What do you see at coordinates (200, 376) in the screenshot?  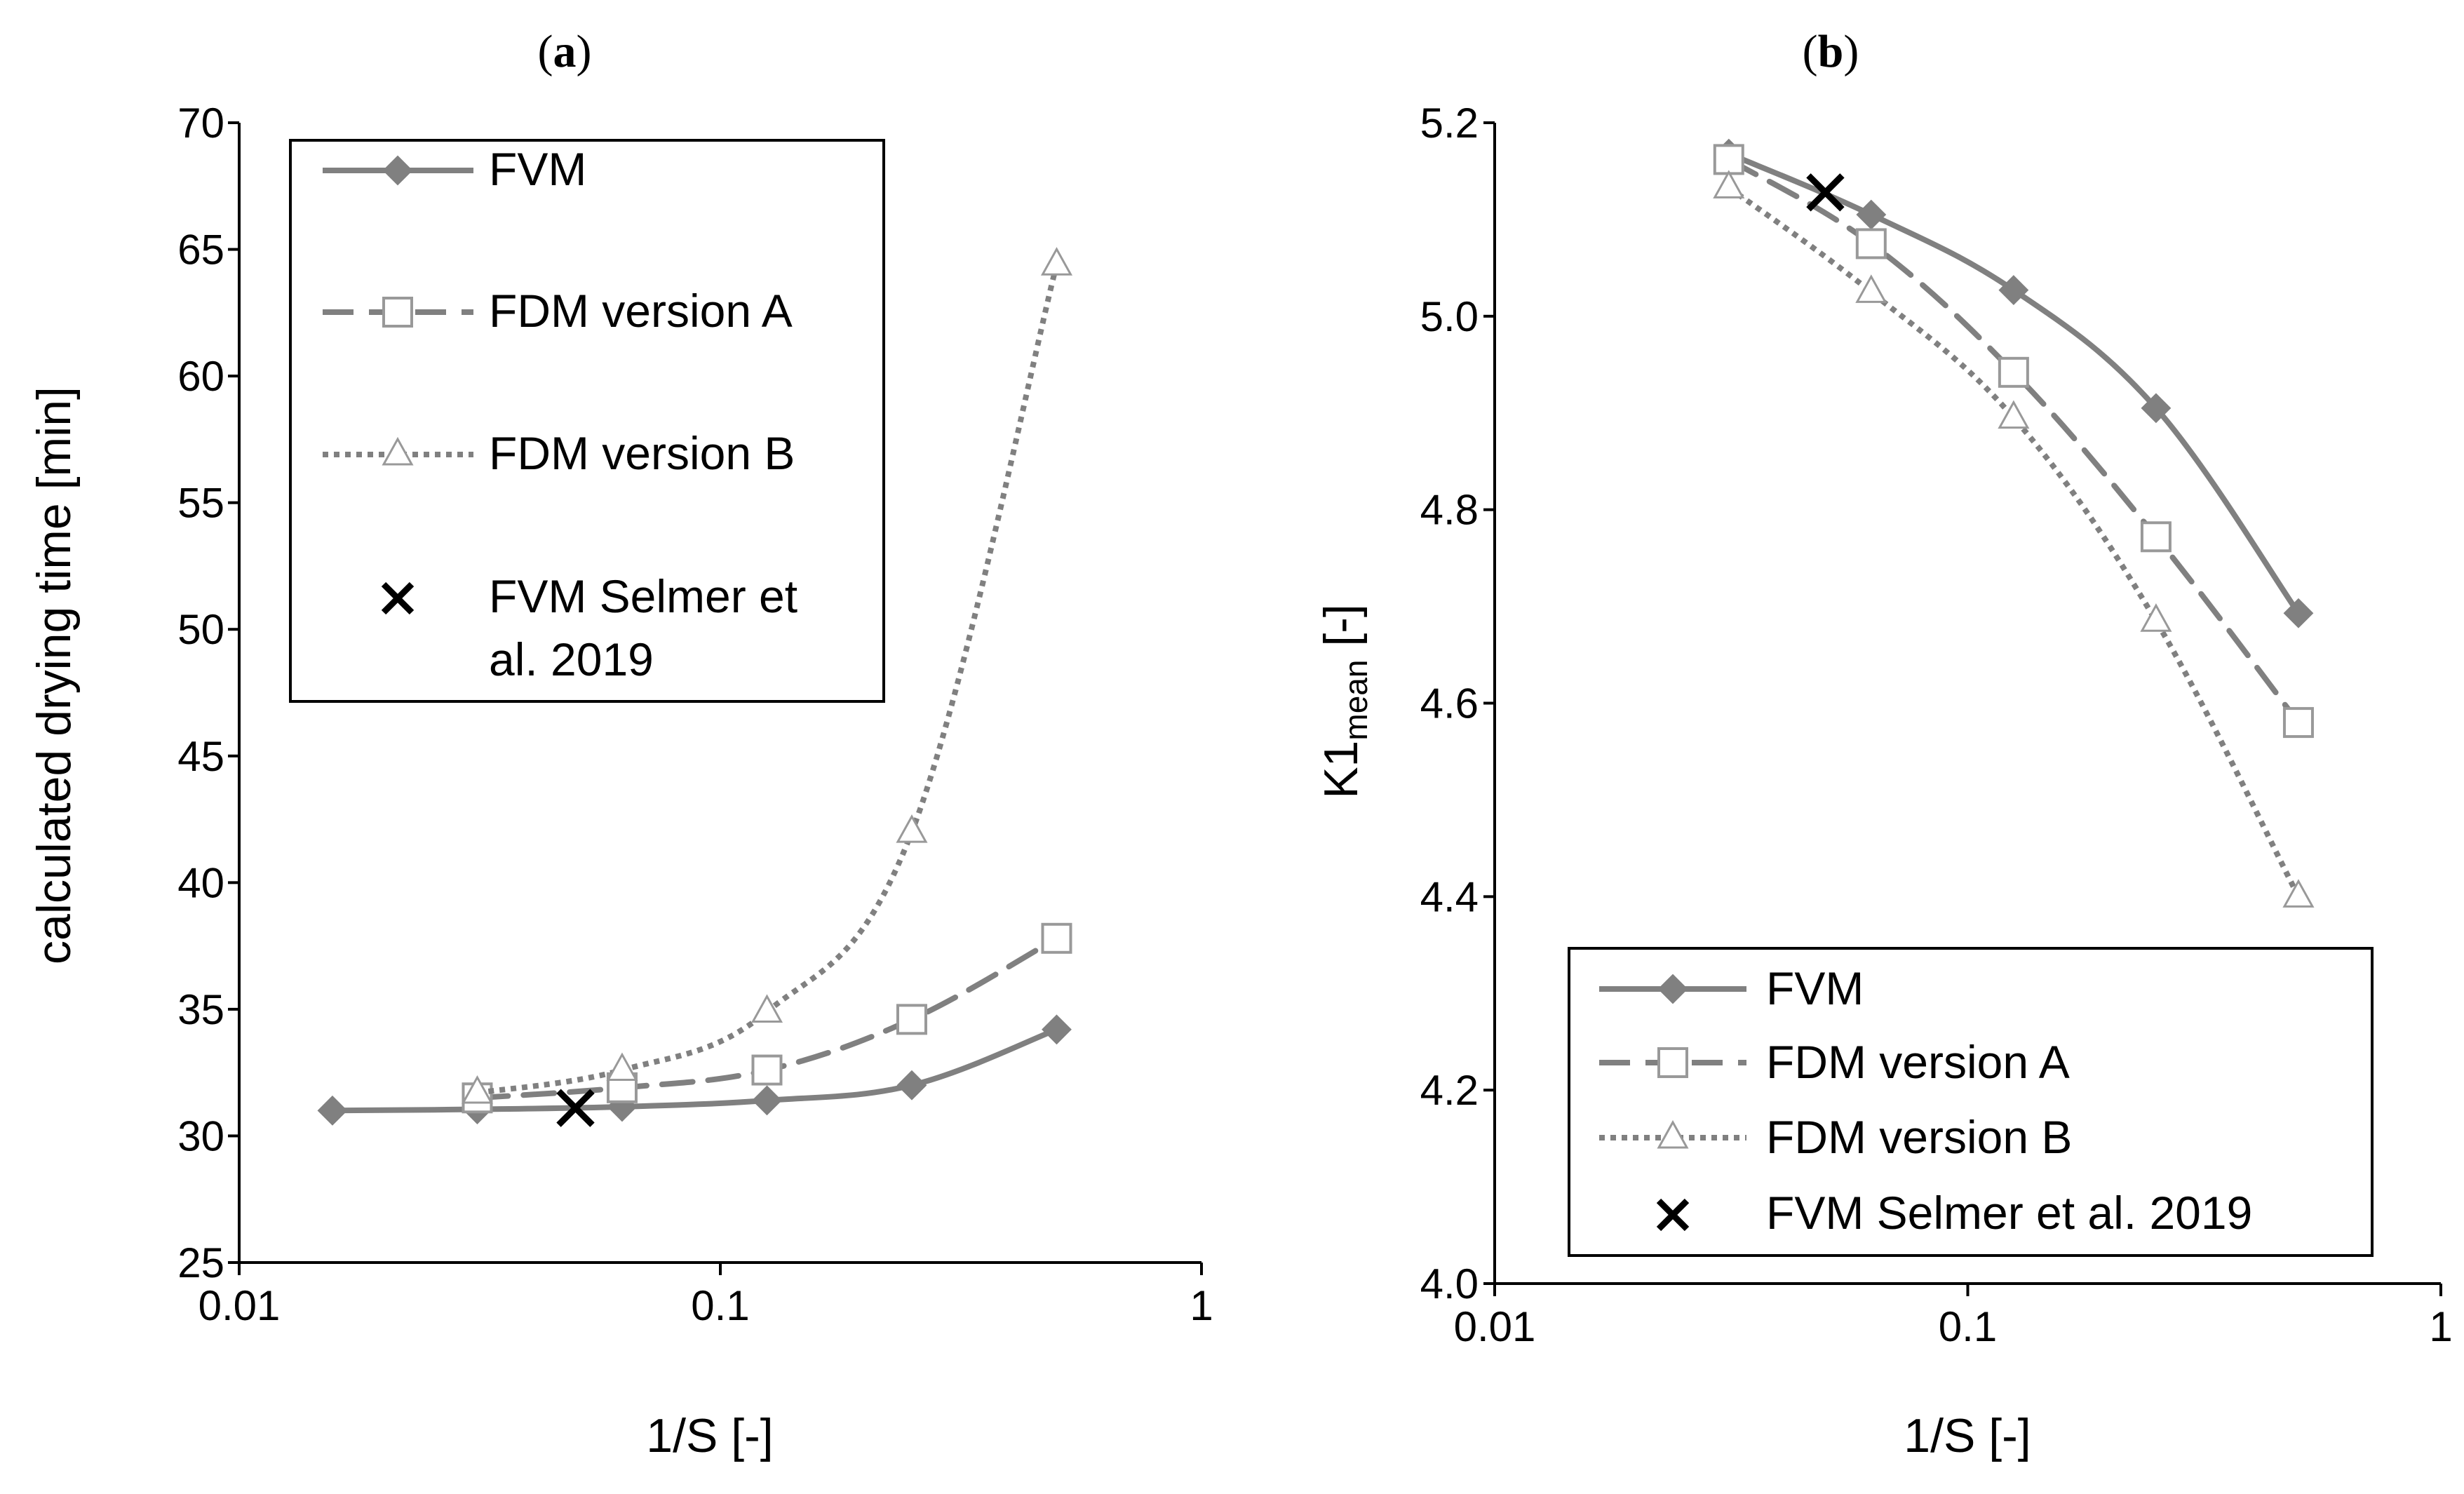 I see `y-tick-label: 60` at bounding box center [200, 376].